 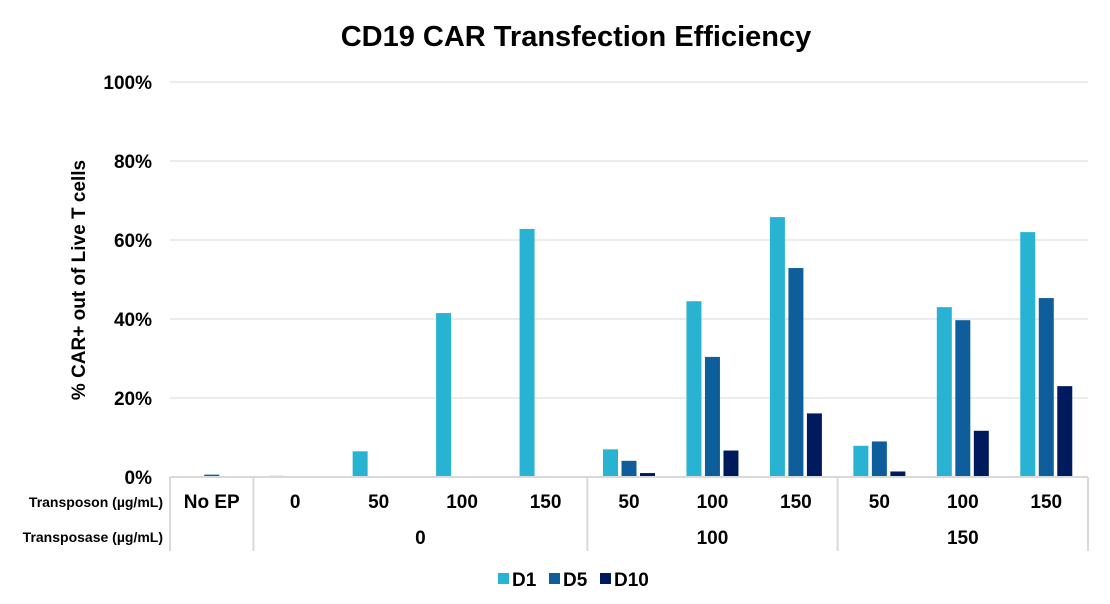 What do you see at coordinates (631, 580) in the screenshot?
I see `legend-label-D10: D10` at bounding box center [631, 580].